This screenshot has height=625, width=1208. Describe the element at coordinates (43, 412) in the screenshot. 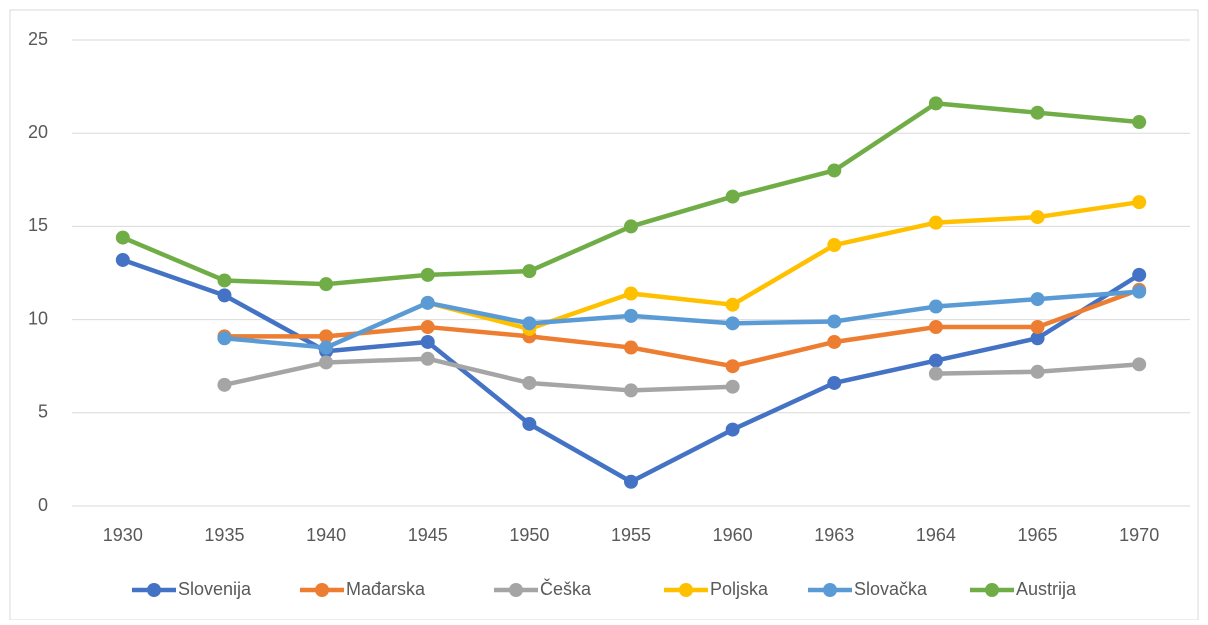

I see `y-tick-label: 5` at that location.